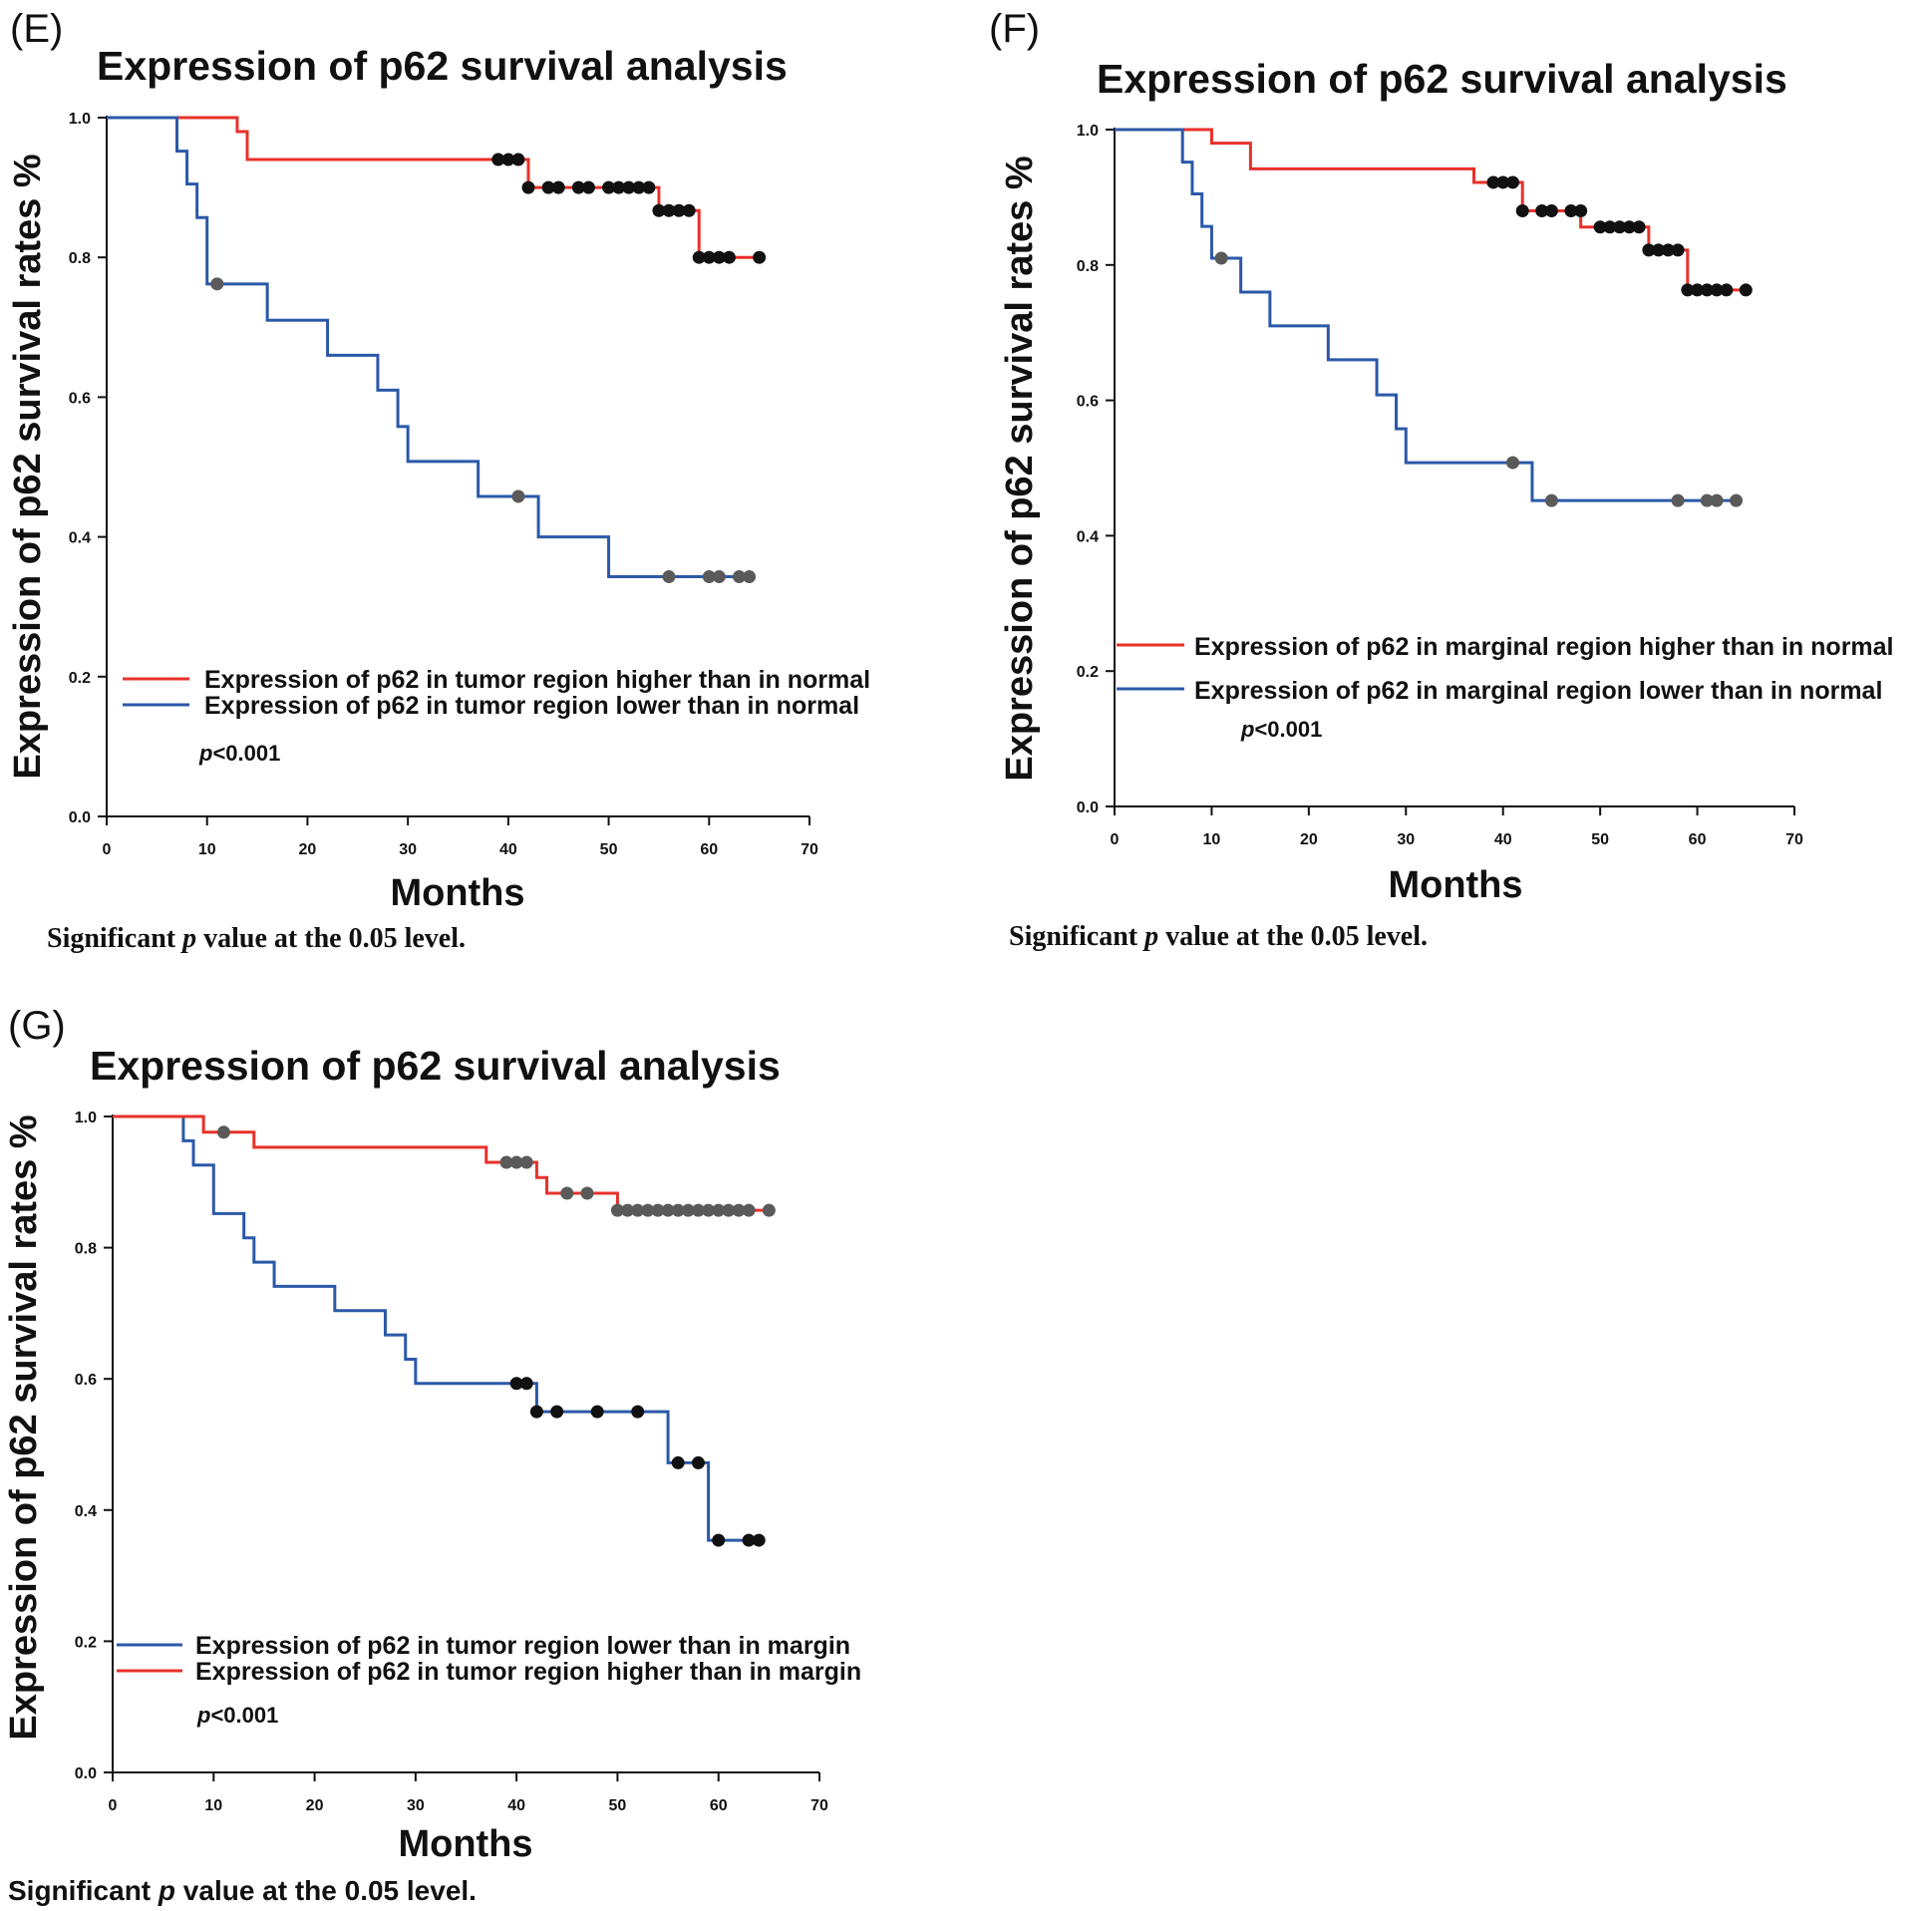 This screenshot has width=1932, height=1911. I want to click on x-tick-label: 70, so click(819, 1805).